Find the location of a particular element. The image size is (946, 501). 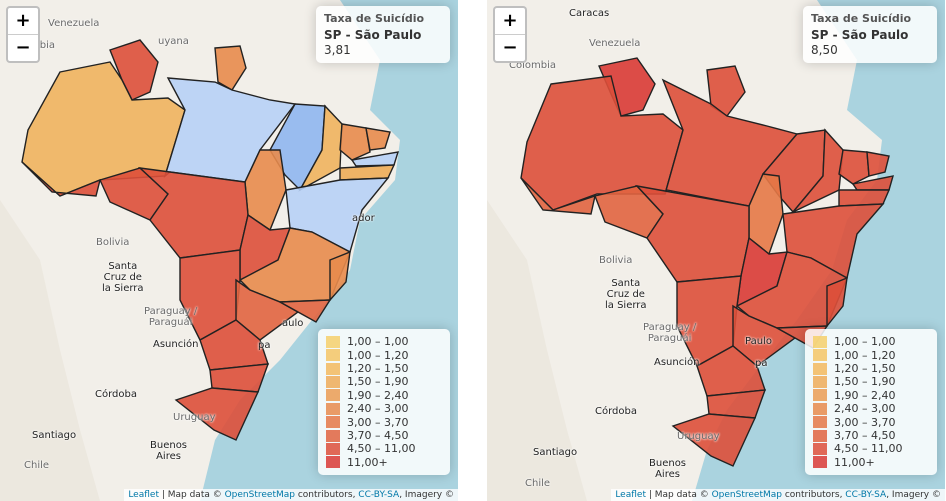

label-guyana: uyana is located at coordinates (173, 41).